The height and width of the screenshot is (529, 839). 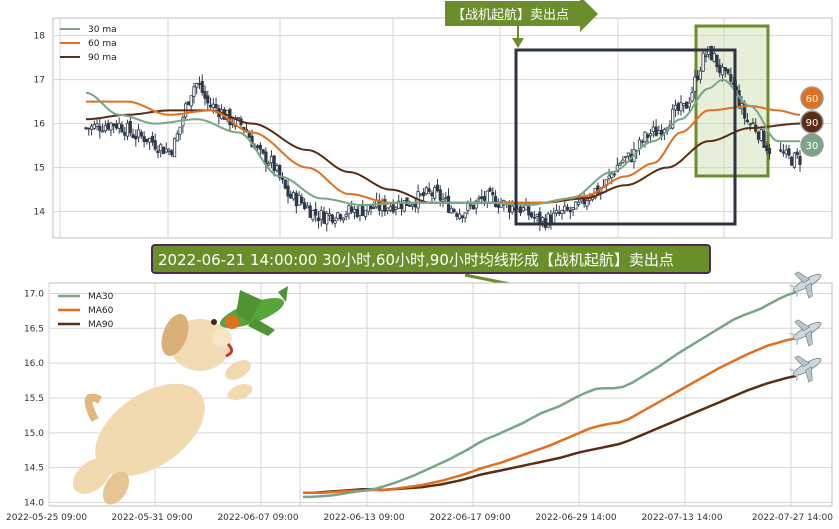 What do you see at coordinates (792, 518) in the screenshot?
I see `ma-x-tick-7: 2022-07-27 14:00` at bounding box center [792, 518].